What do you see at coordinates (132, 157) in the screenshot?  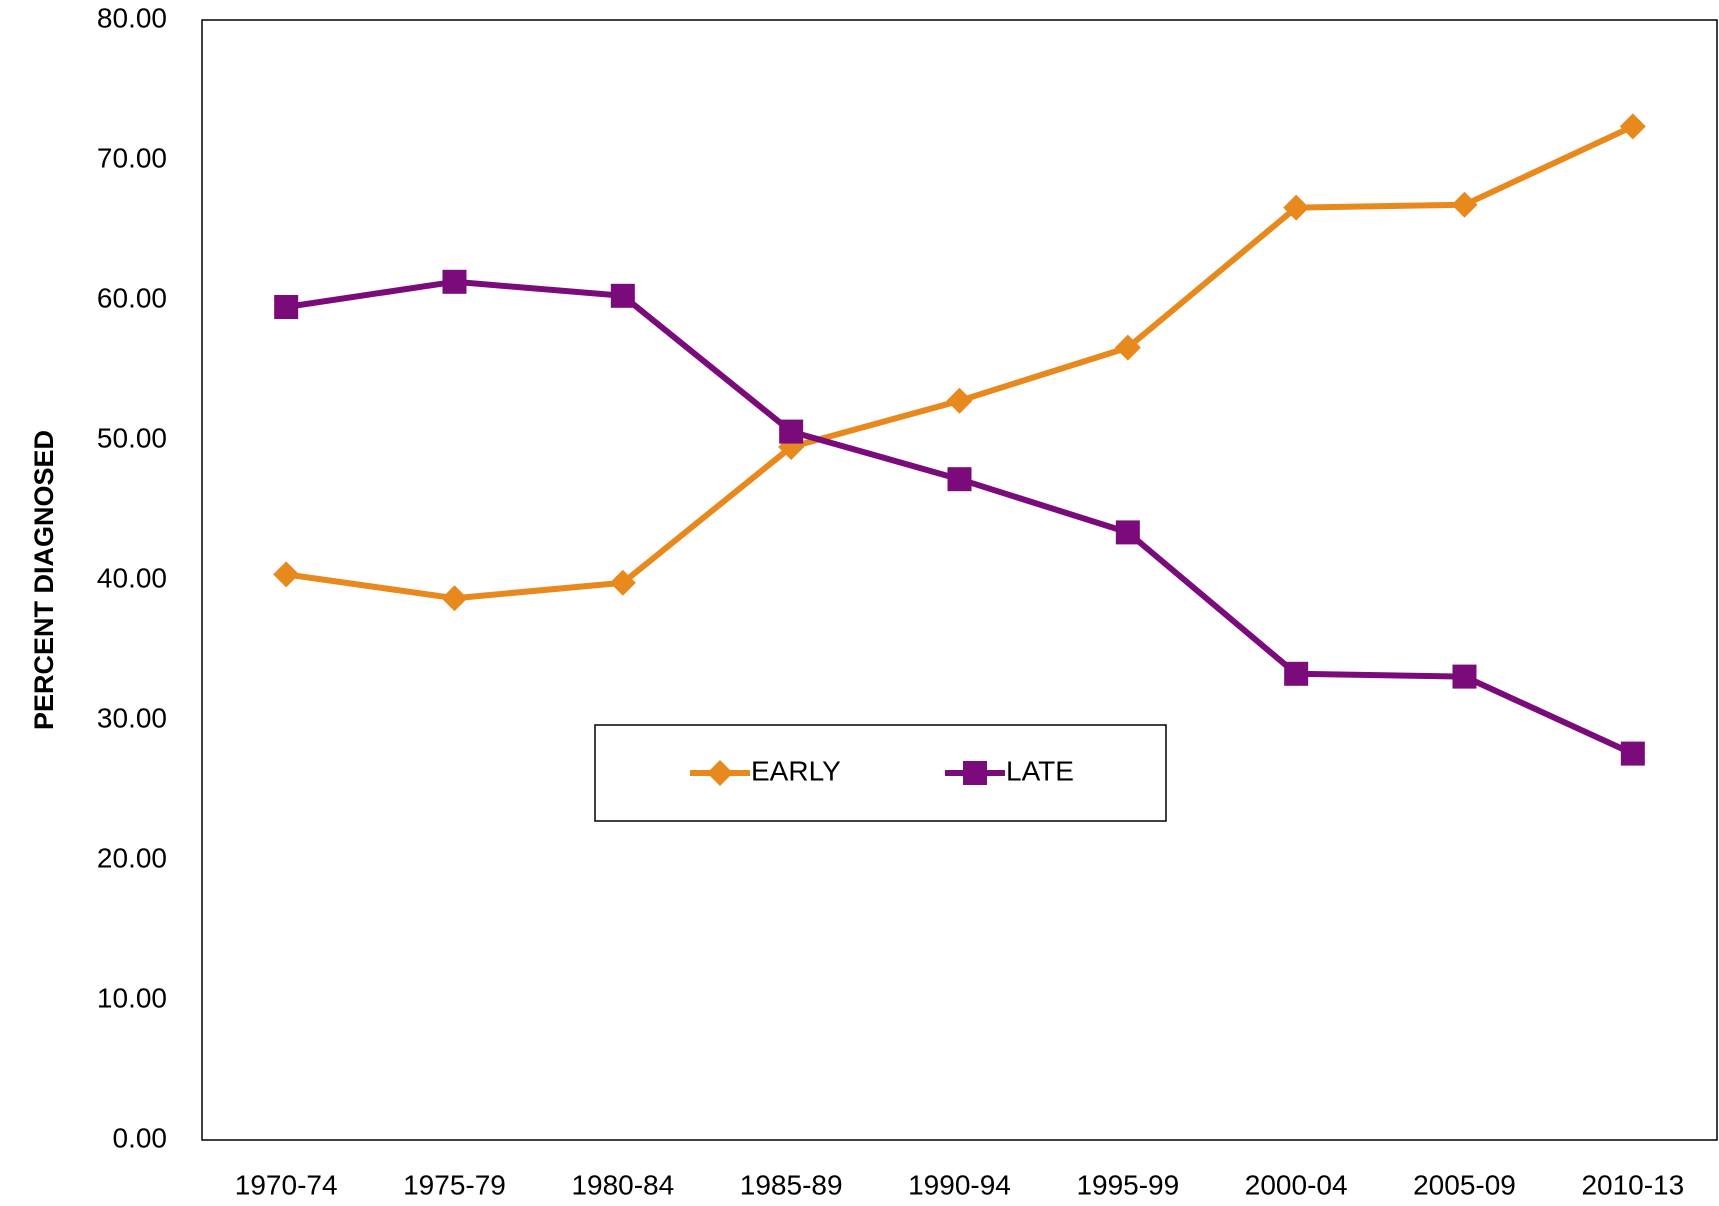 I see `y-tick-label: 70.00` at bounding box center [132, 157].